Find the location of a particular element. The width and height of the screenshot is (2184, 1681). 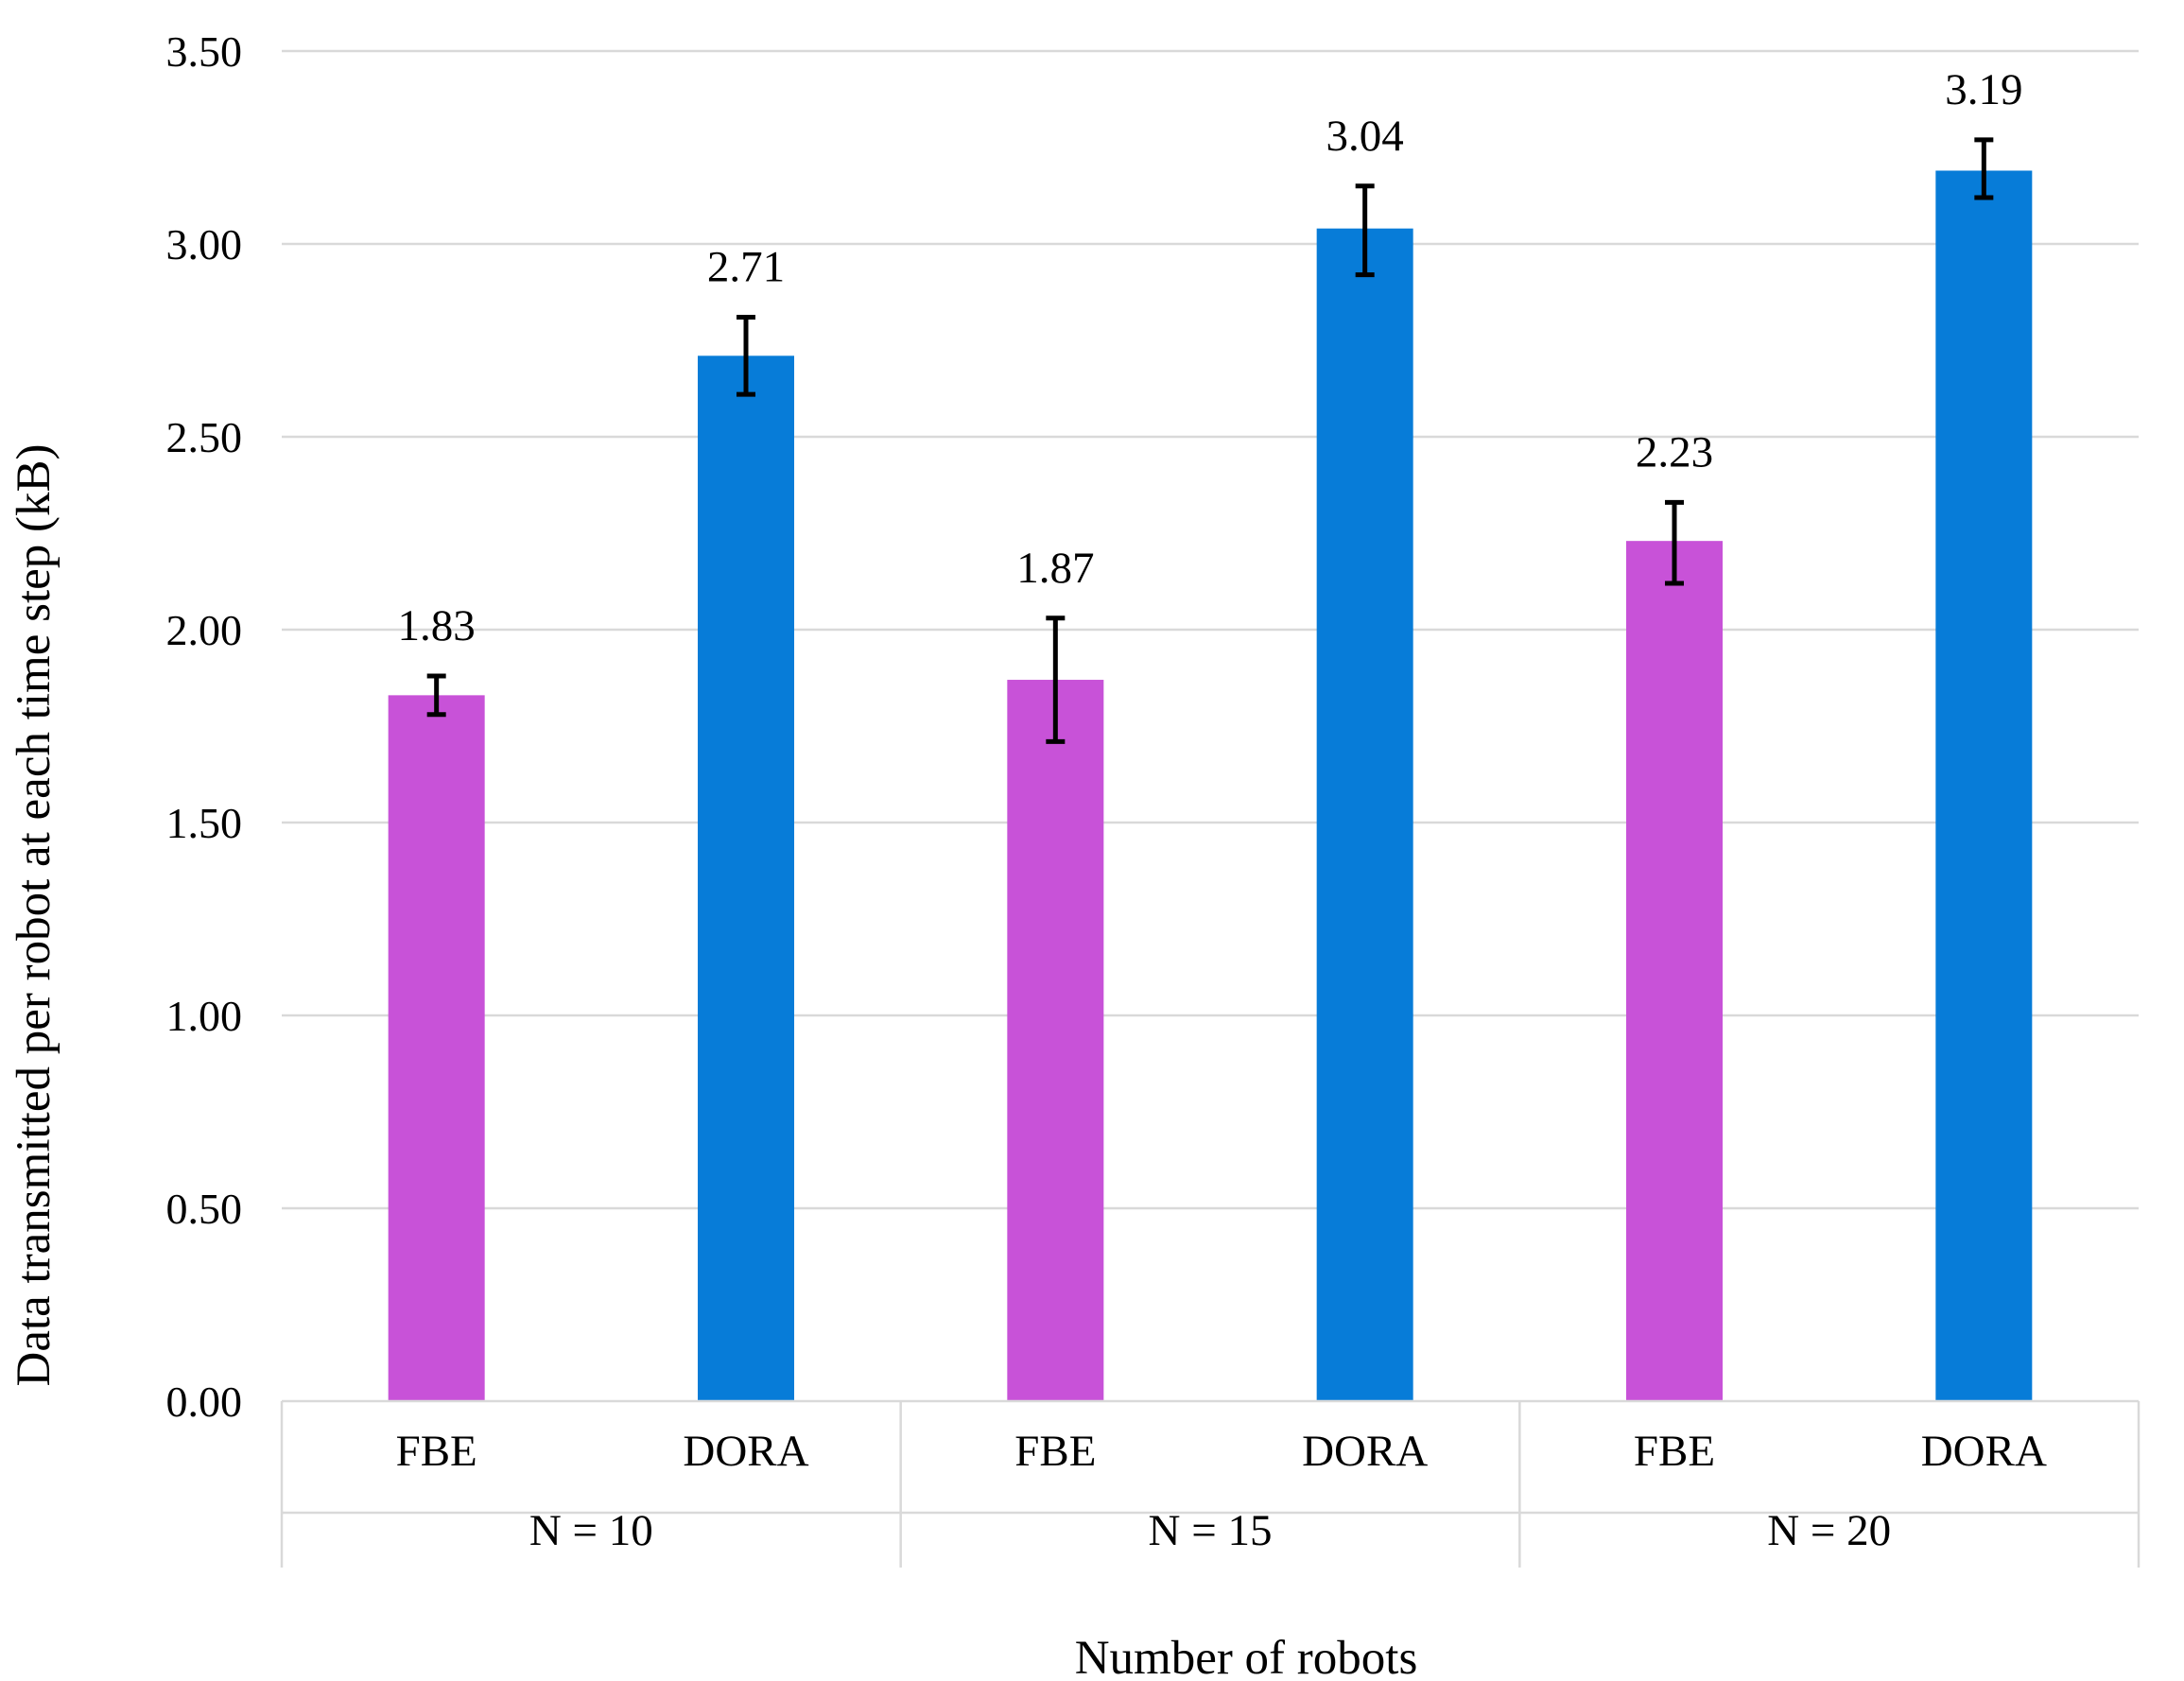

x-group-label: N = 20 is located at coordinates (1829, 1530).